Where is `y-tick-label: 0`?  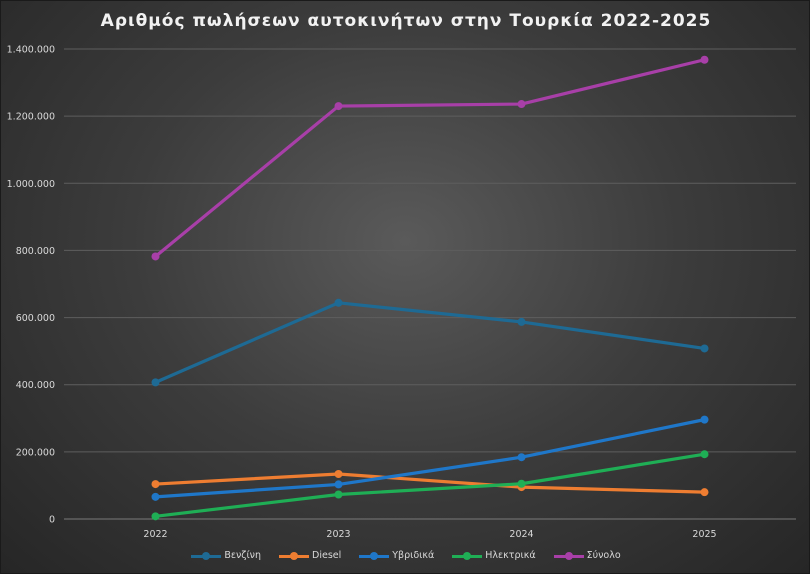 y-tick-label: 0 is located at coordinates (52, 520).